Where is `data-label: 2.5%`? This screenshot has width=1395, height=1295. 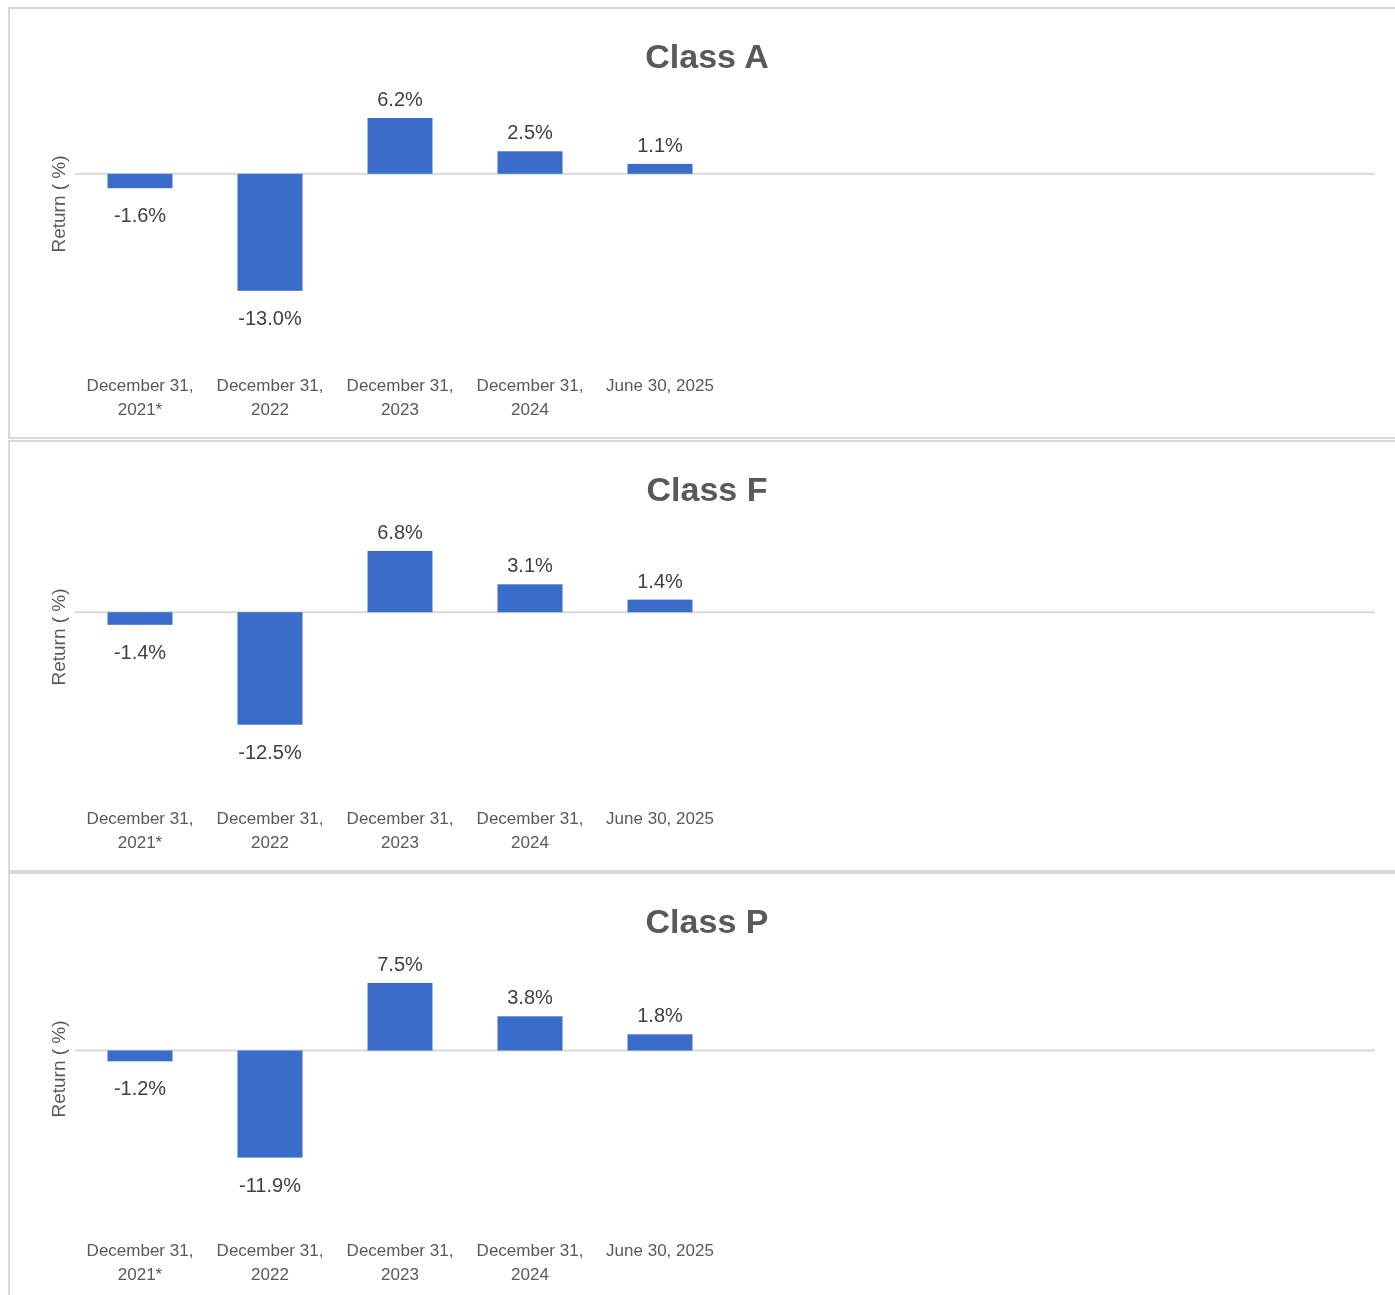
data-label: 2.5% is located at coordinates (530, 132).